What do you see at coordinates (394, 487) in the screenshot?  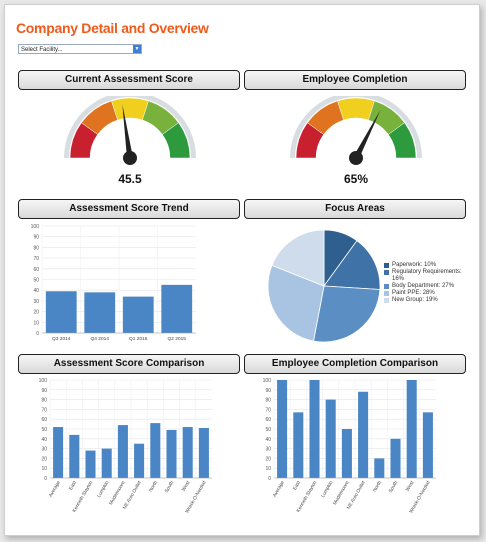 I see `x-tick-label: South` at bounding box center [394, 487].